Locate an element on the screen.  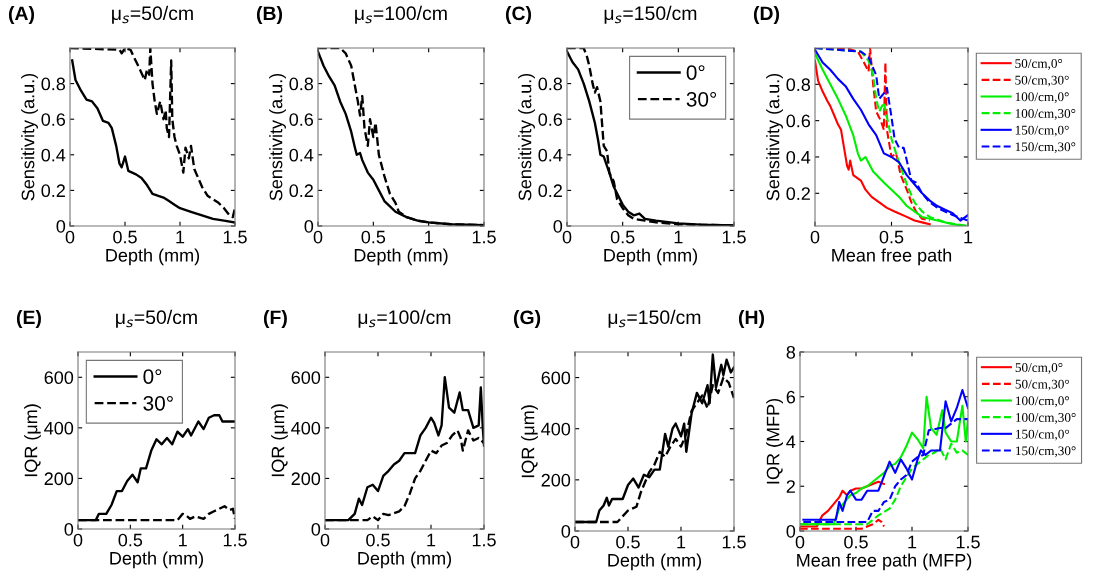
text: (B) is located at coordinates (269, 15).